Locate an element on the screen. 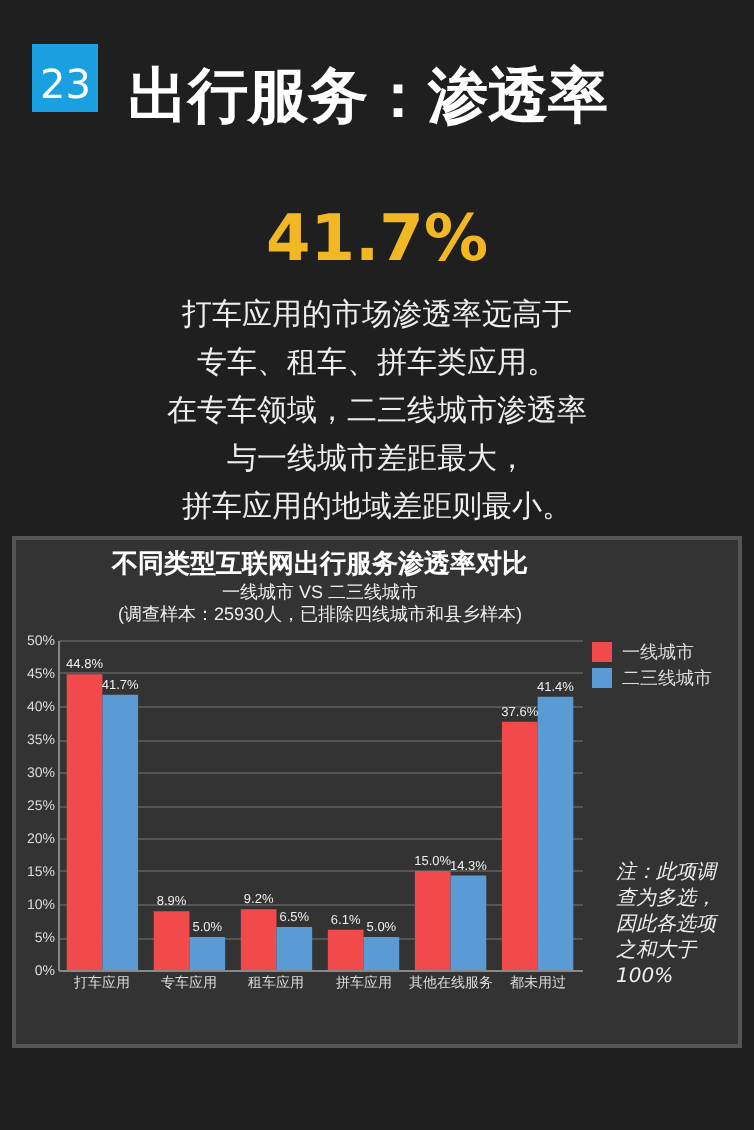 The height and width of the screenshot is (1130, 754). text: 在专车领域，二三线城市渗透率 is located at coordinates (377, 411).